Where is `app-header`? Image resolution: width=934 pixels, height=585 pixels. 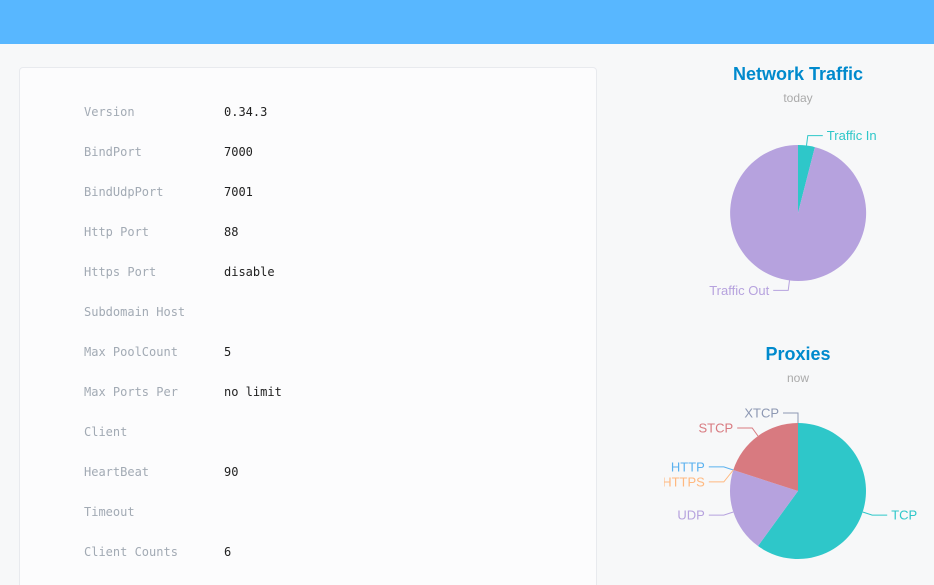 app-header is located at coordinates (467, 22).